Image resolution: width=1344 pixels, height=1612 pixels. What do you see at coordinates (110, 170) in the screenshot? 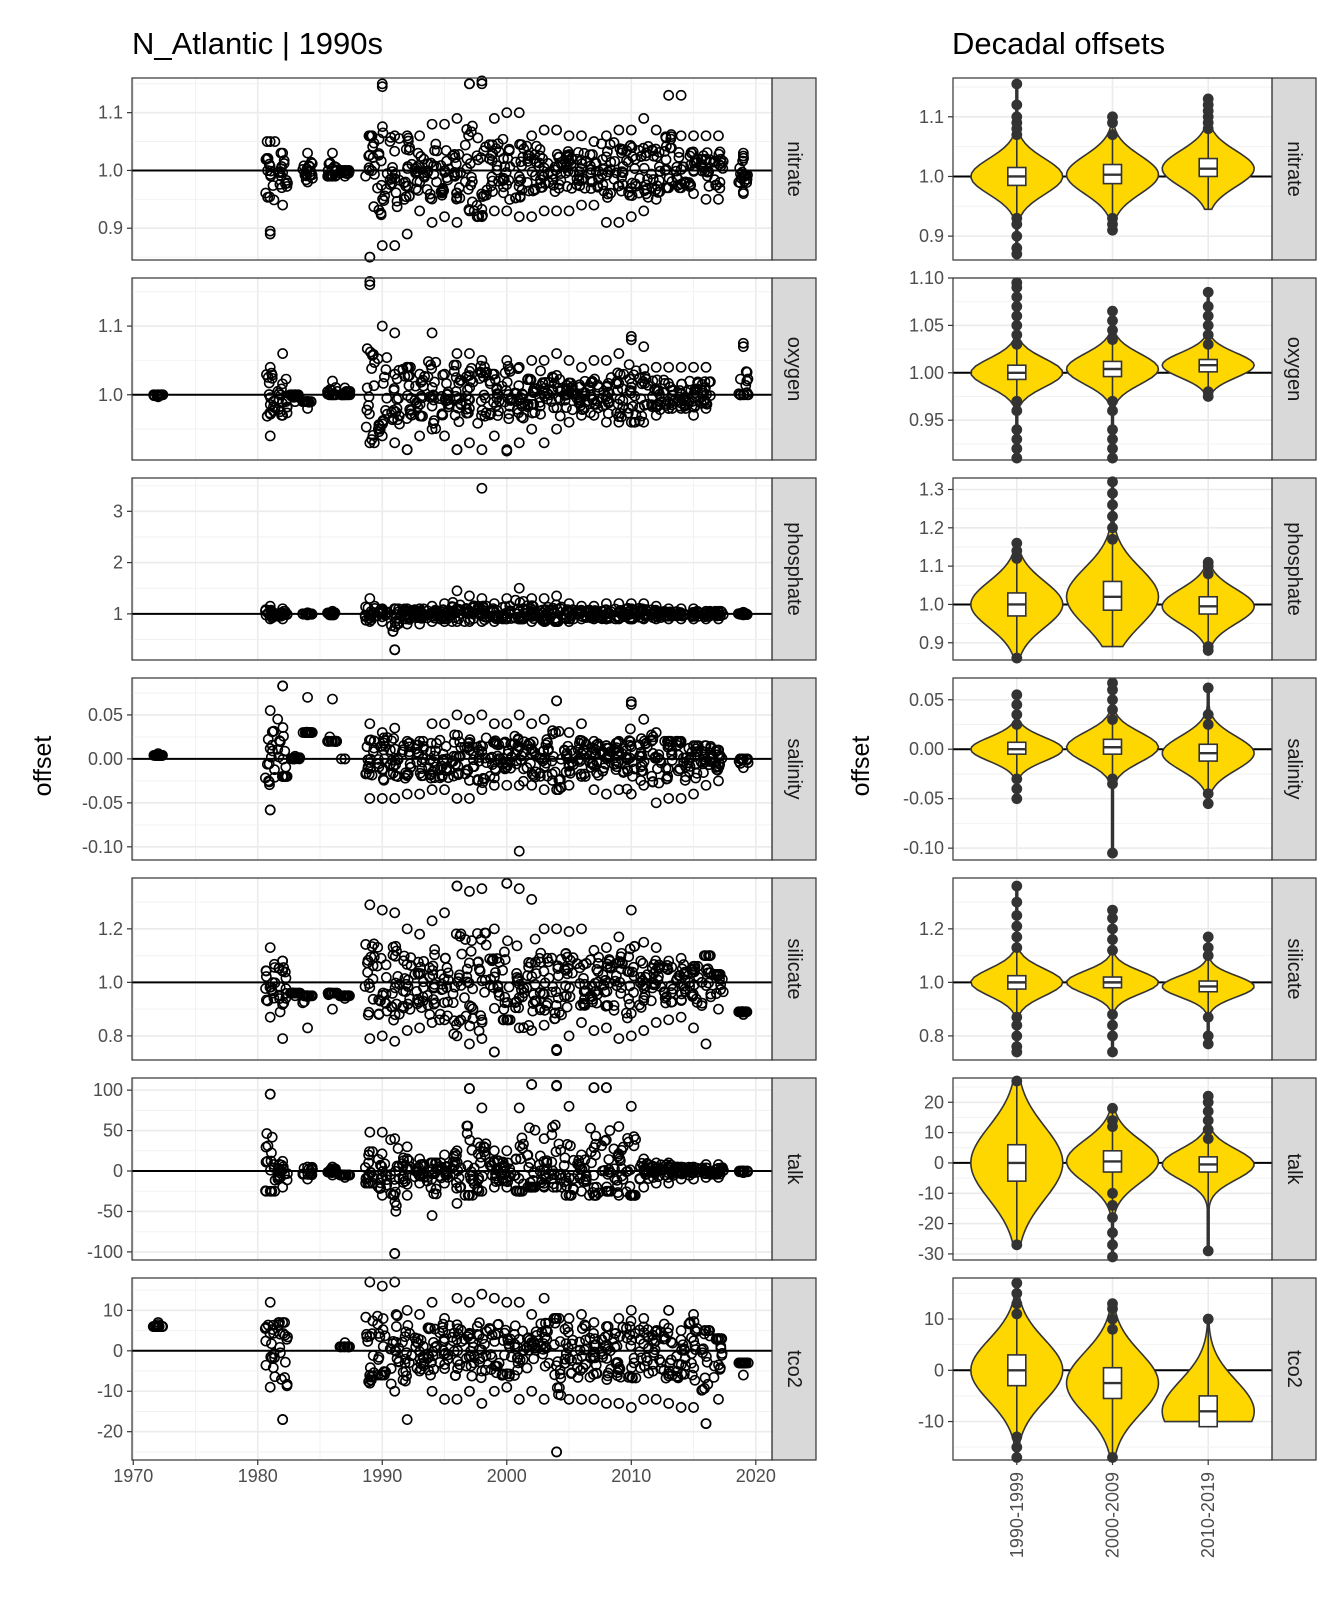
I see `nitrate-y-tick-label: 1.0` at bounding box center [110, 170].